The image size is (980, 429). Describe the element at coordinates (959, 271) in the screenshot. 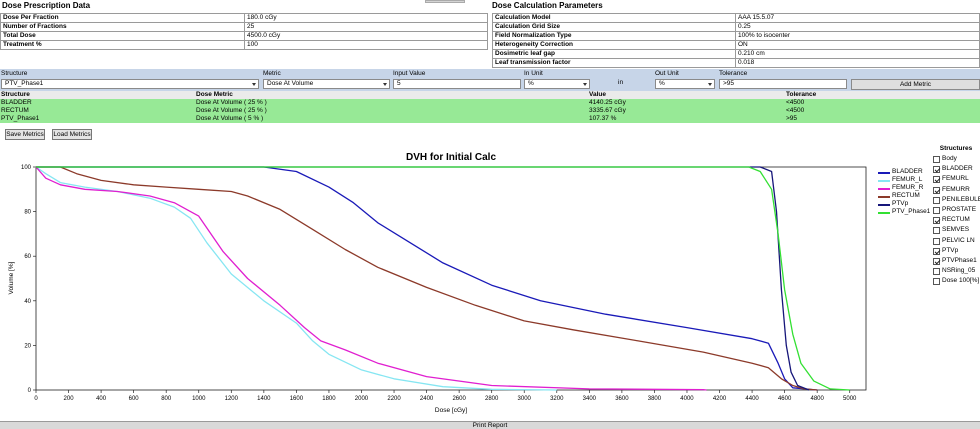

I see `structure-label: NSRing_05` at that location.